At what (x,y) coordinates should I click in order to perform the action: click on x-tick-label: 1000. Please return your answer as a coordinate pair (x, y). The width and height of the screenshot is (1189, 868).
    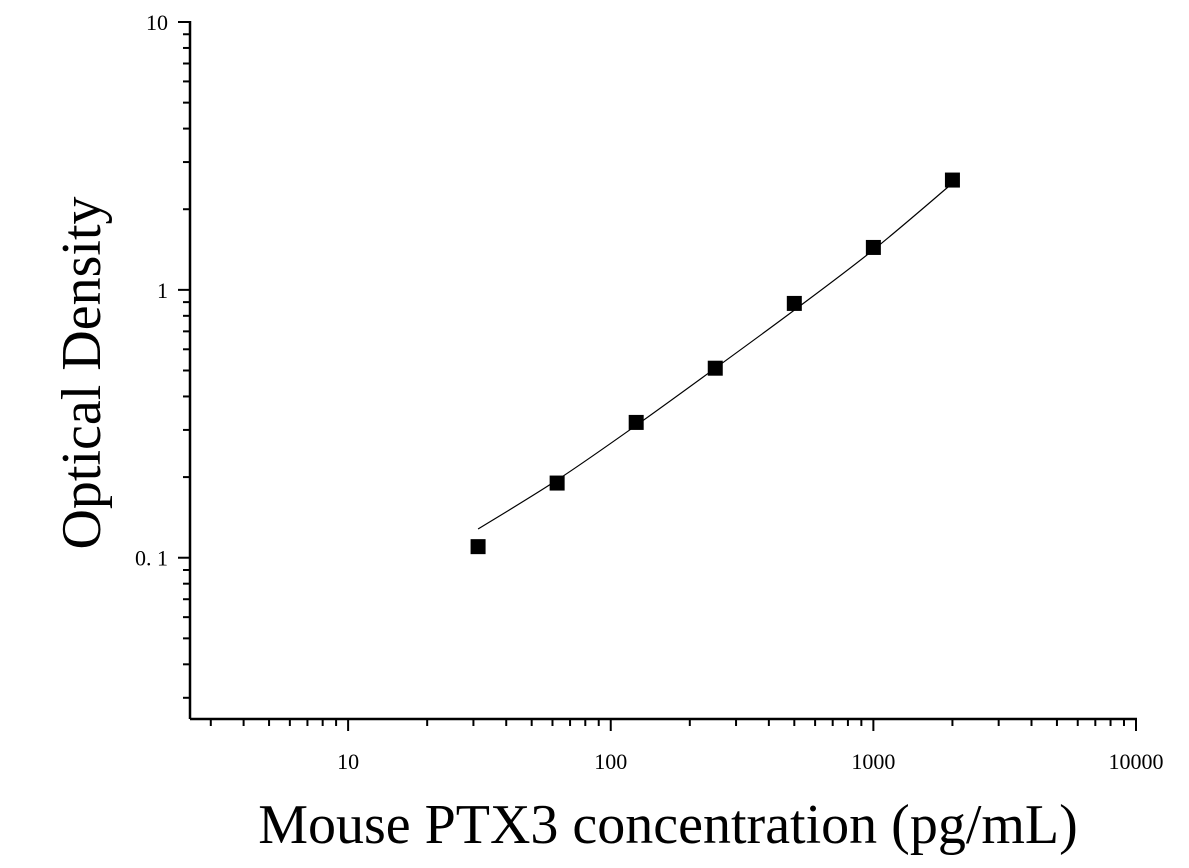
    Looking at the image, I should click on (873, 761).